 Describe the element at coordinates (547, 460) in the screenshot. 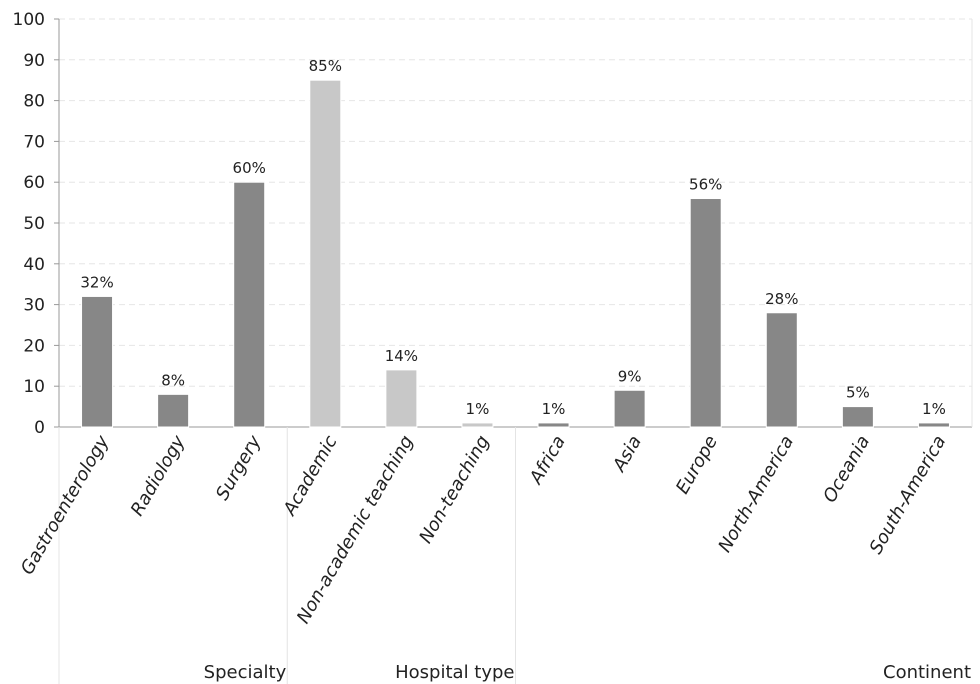

I see `category-label: Africa` at that location.